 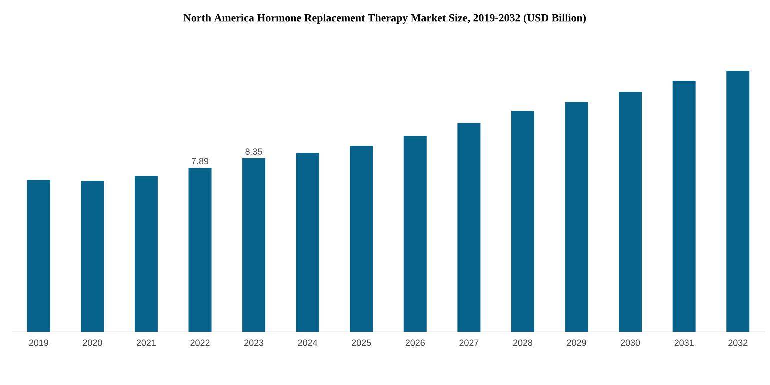 What do you see at coordinates (469, 343) in the screenshot?
I see `x-tick-label: 2027` at bounding box center [469, 343].